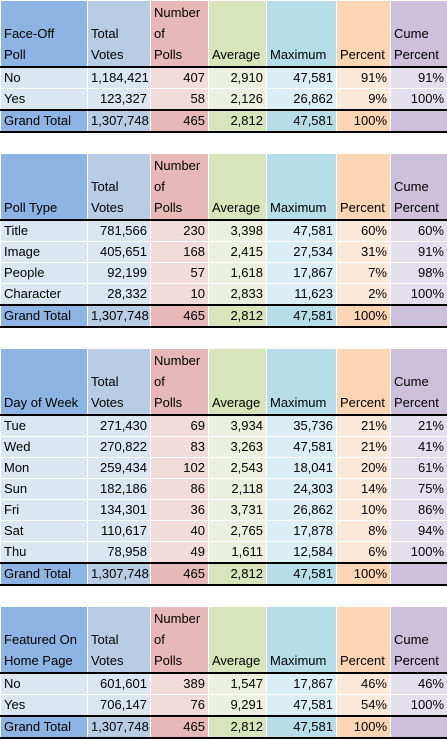  Describe the element at coordinates (119, 489) in the screenshot. I see `total-votes-cell: 182,186` at that location.